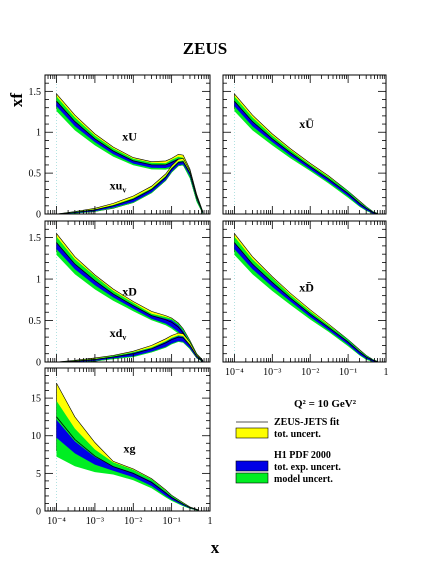  Describe the element at coordinates (307, 467) in the screenshot. I see `legend-label: tot. exp. uncert.` at that location.